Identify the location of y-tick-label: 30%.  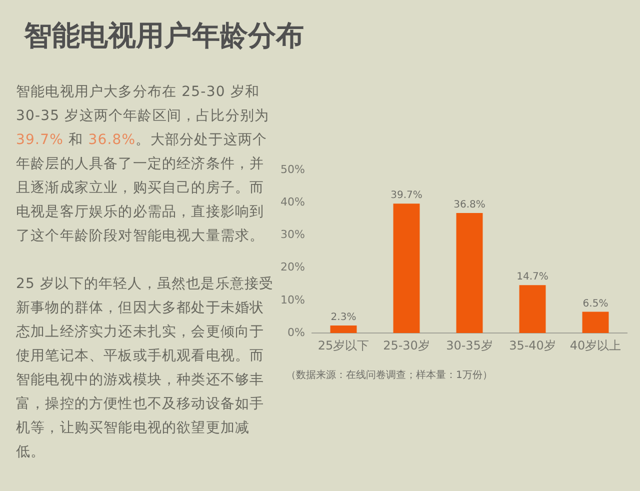
(292, 235).